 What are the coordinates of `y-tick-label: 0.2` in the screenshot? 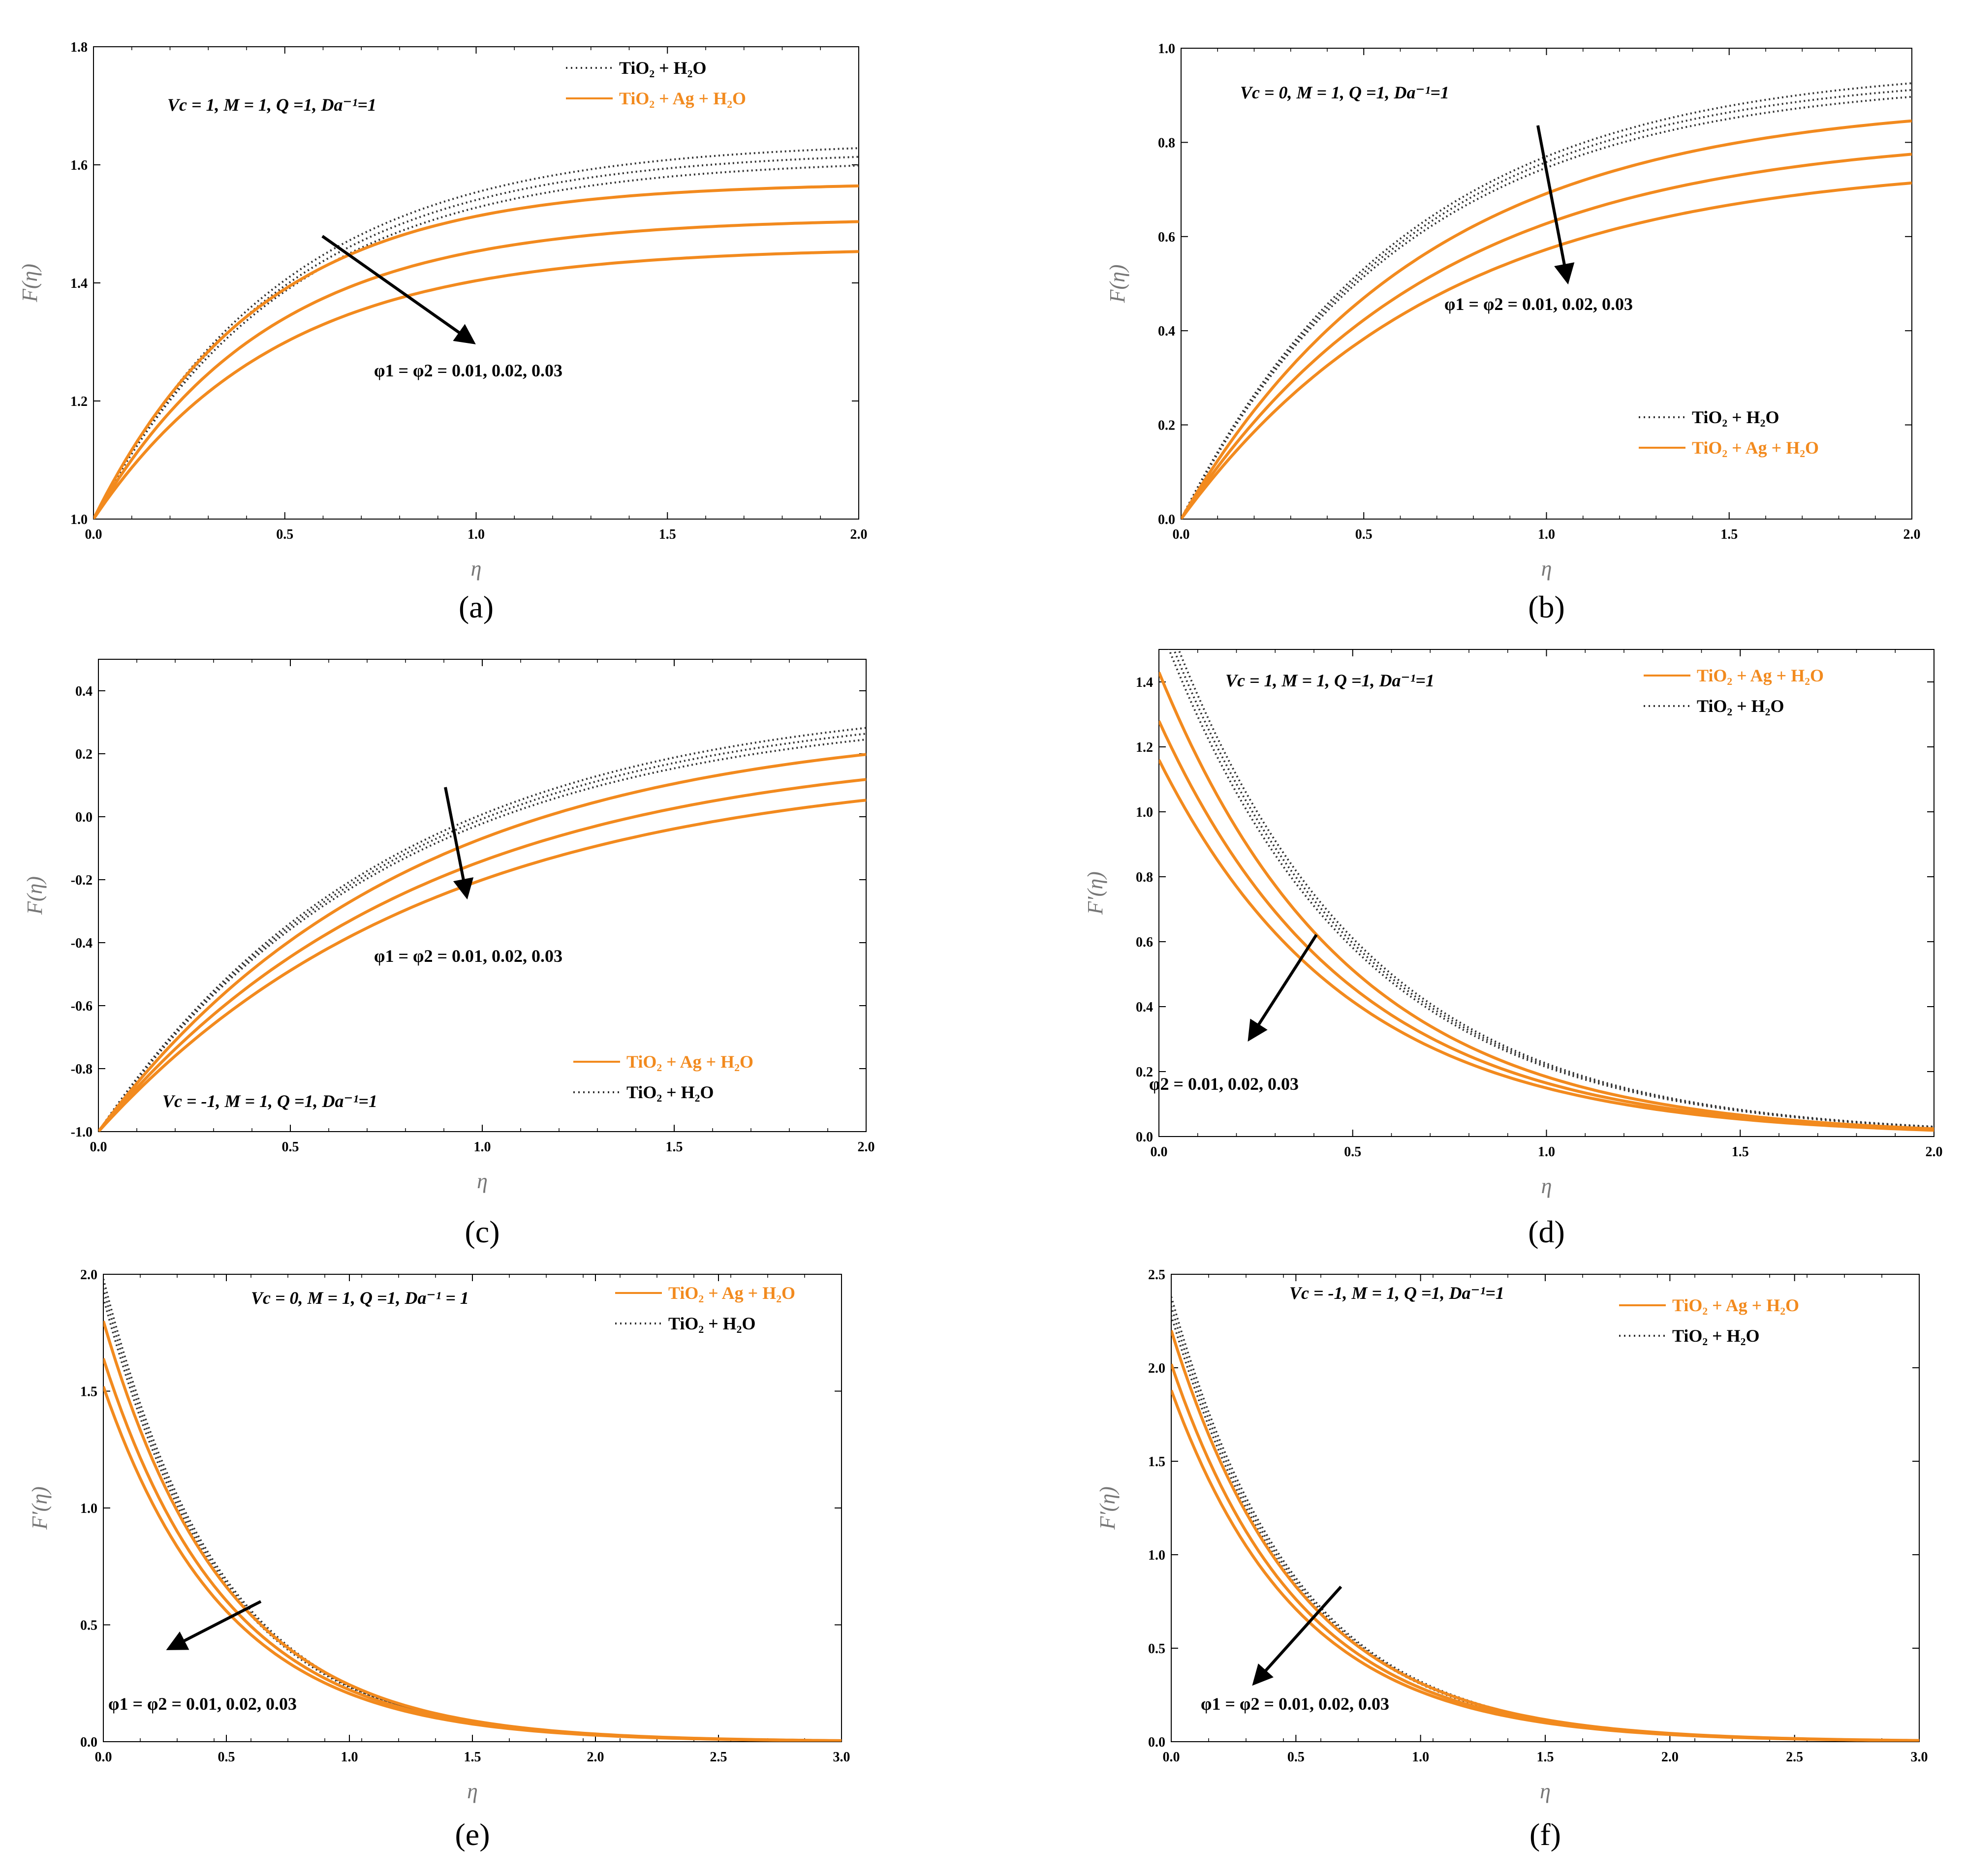 It's located at (84, 755).